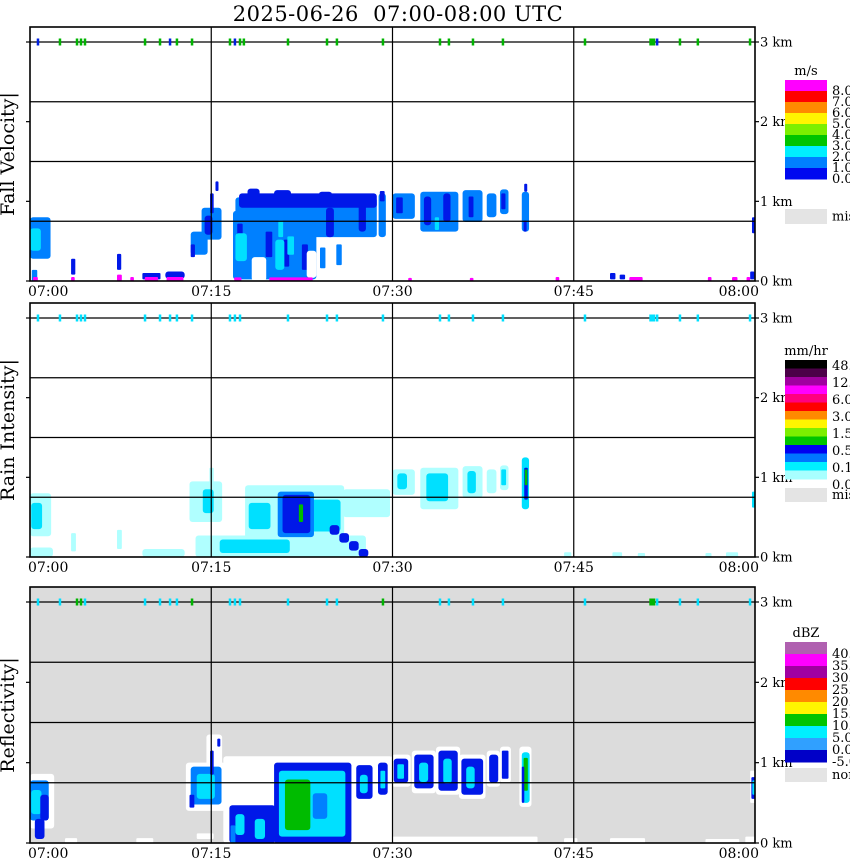 The image size is (850, 868). Describe the element at coordinates (841, 702) in the screenshot. I see `legend-label: 20.0` at that location.